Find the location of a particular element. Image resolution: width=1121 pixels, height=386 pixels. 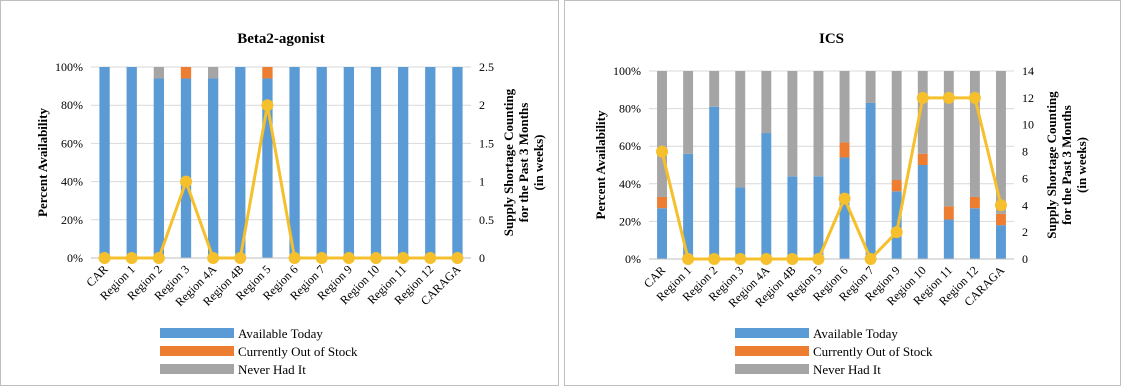

y2-tick-label: 2 is located at coordinates (482, 105).